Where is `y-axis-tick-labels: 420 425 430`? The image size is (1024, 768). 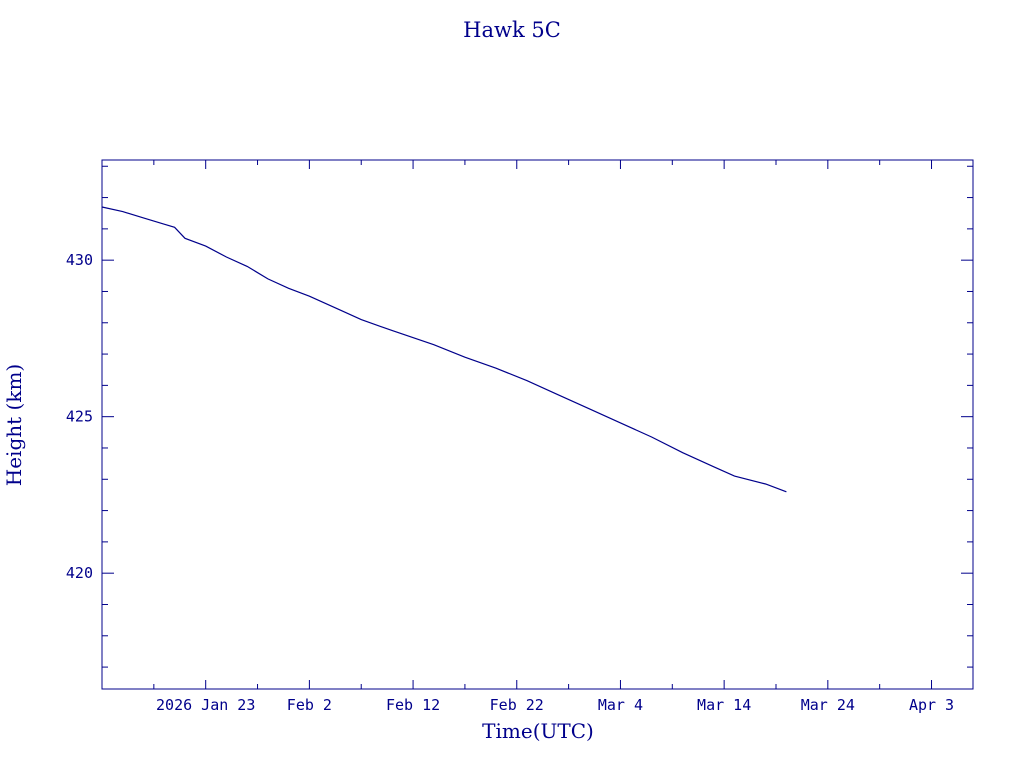
y-axis-tick-labels: 420 425 430 is located at coordinates (79, 416).